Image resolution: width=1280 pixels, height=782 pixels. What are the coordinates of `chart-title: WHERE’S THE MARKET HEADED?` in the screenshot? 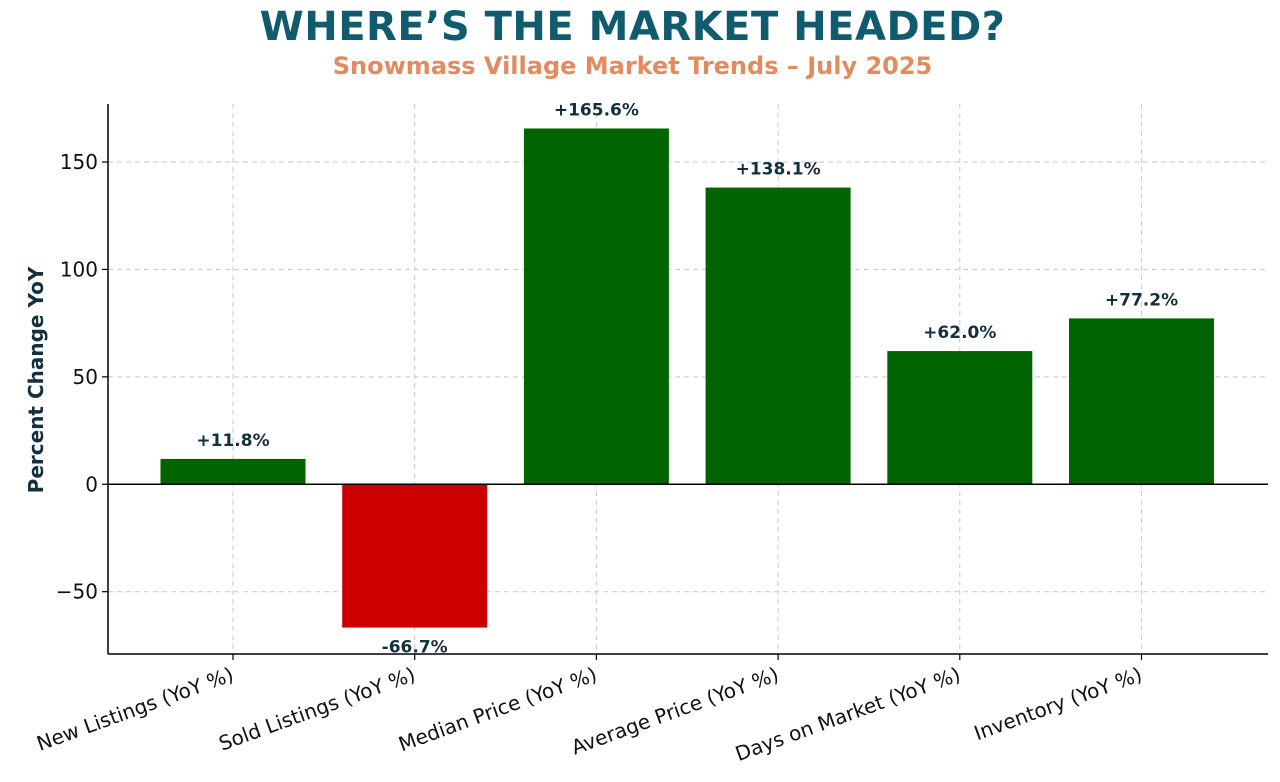 It's located at (632, 27).